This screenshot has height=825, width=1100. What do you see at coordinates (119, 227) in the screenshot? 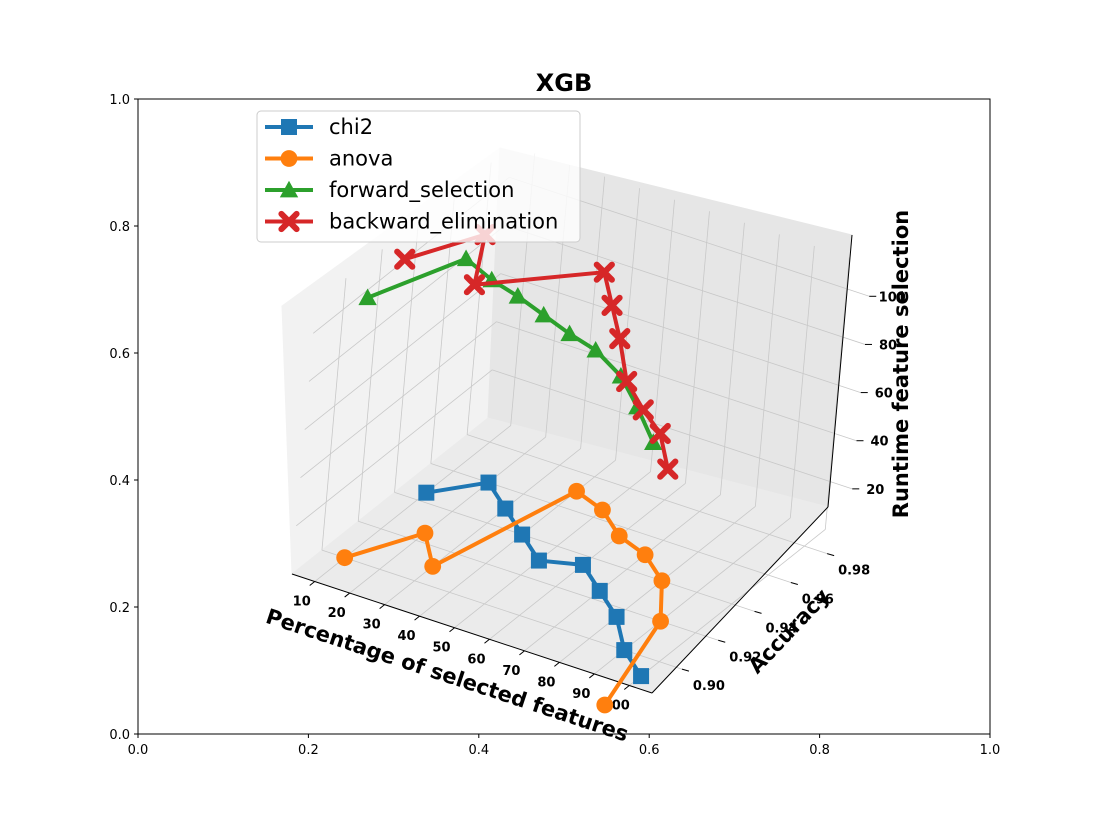
I see `outer-y-tick-label: 0.8` at bounding box center [119, 227].